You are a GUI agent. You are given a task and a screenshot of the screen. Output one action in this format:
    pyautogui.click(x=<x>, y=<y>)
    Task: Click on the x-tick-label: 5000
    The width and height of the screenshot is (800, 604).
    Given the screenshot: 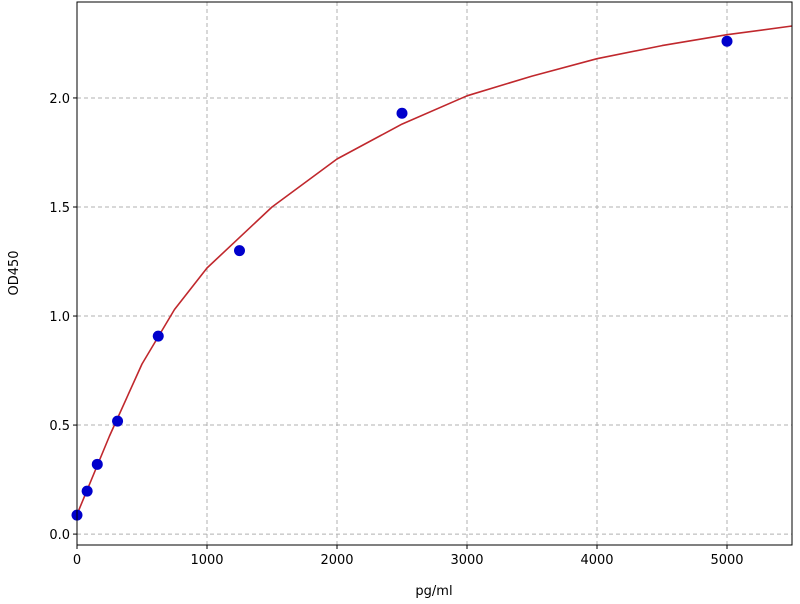 What is the action you would take?
    pyautogui.click(x=726, y=560)
    